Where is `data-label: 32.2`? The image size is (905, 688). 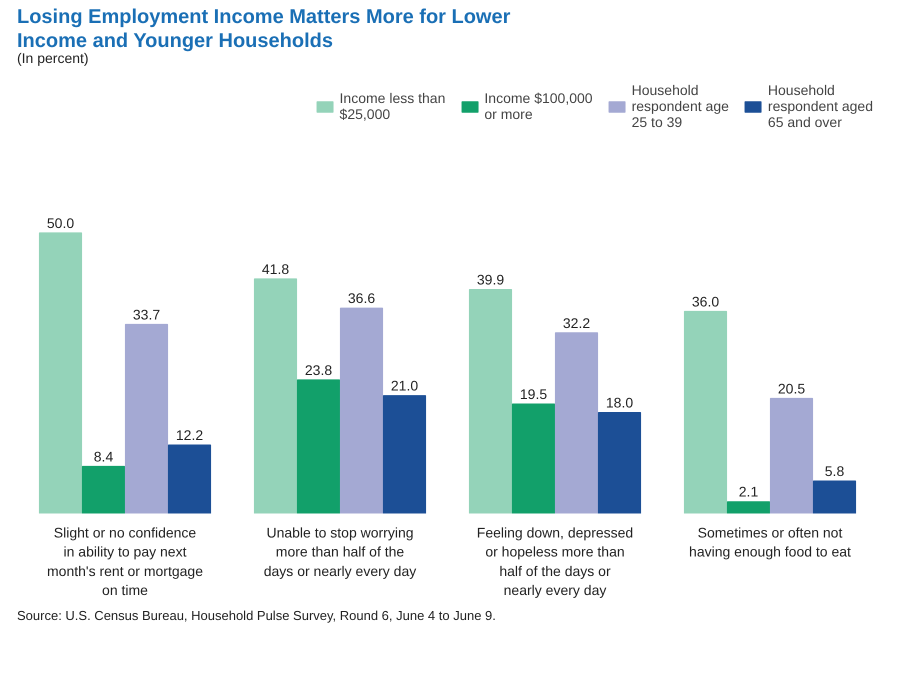
data-label: 32.2 is located at coordinates (576, 322).